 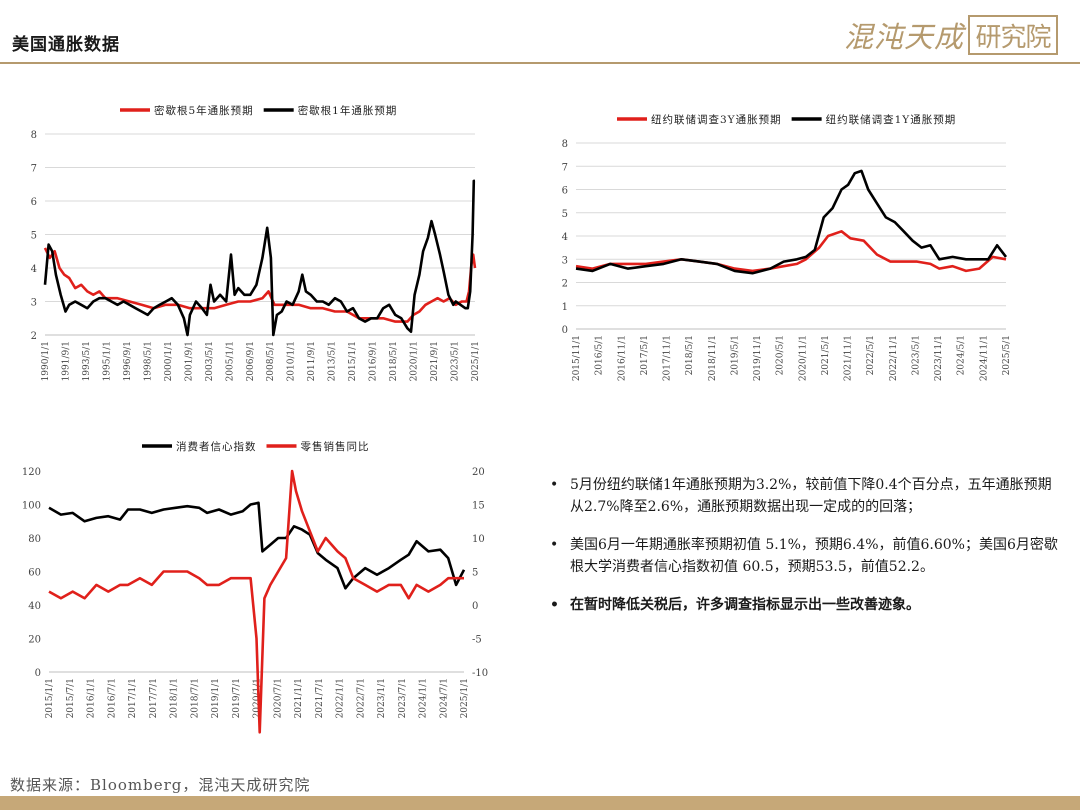 What do you see at coordinates (66, 45) in the screenshot?
I see `page-title: 美国通胀数据` at bounding box center [66, 45].